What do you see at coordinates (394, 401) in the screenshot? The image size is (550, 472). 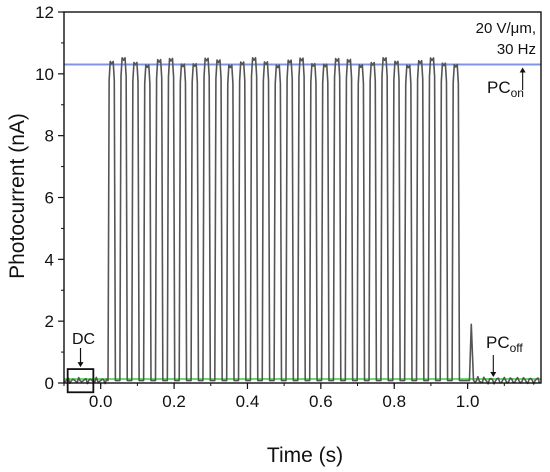 I see `x-tick-label: 0.8` at bounding box center [394, 401].